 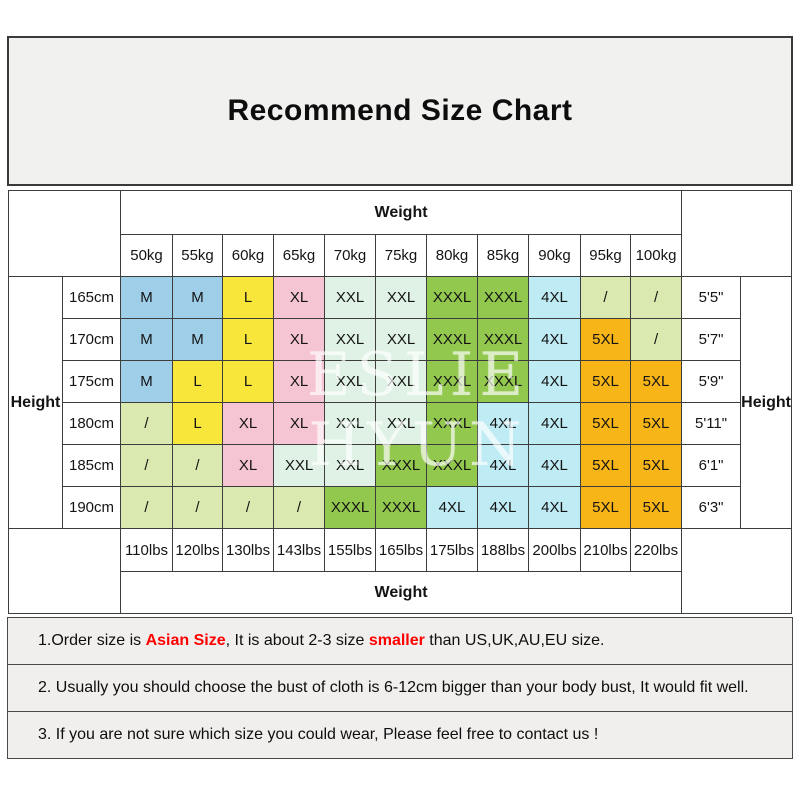 I want to click on weight-lbs-label: 143lbs, so click(x=299, y=550).